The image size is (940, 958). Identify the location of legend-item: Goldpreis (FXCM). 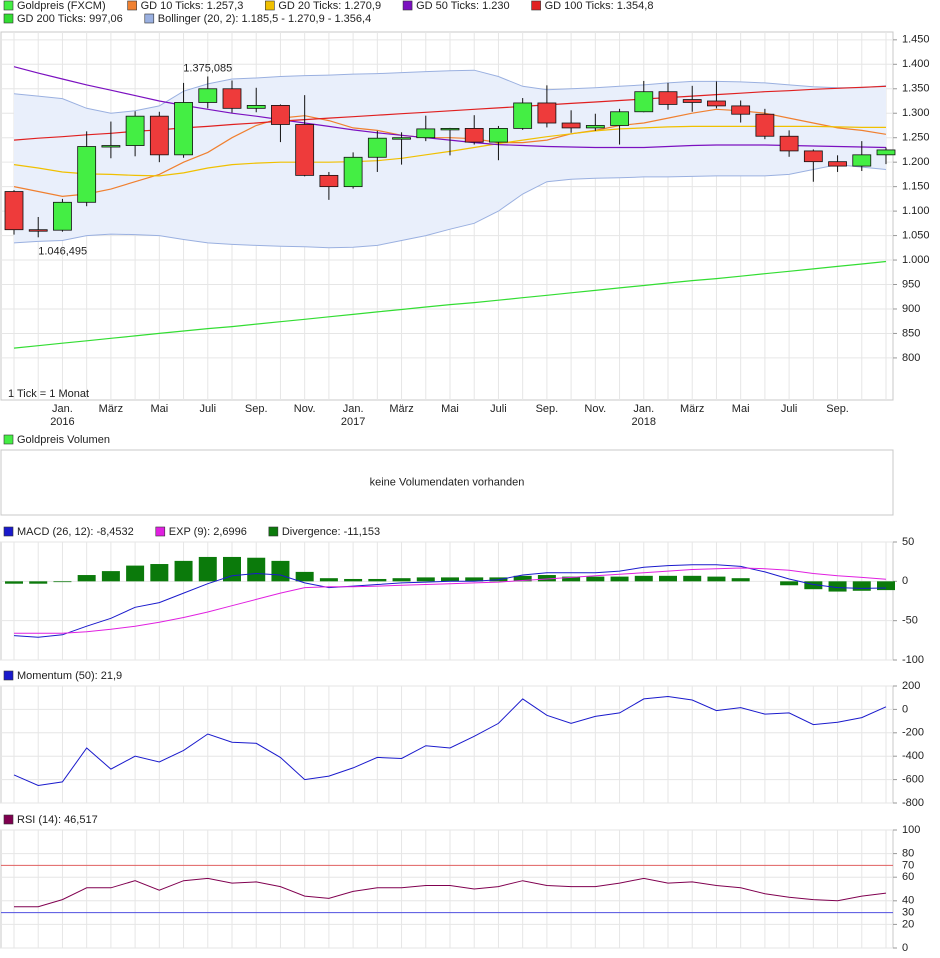
(54, 6).